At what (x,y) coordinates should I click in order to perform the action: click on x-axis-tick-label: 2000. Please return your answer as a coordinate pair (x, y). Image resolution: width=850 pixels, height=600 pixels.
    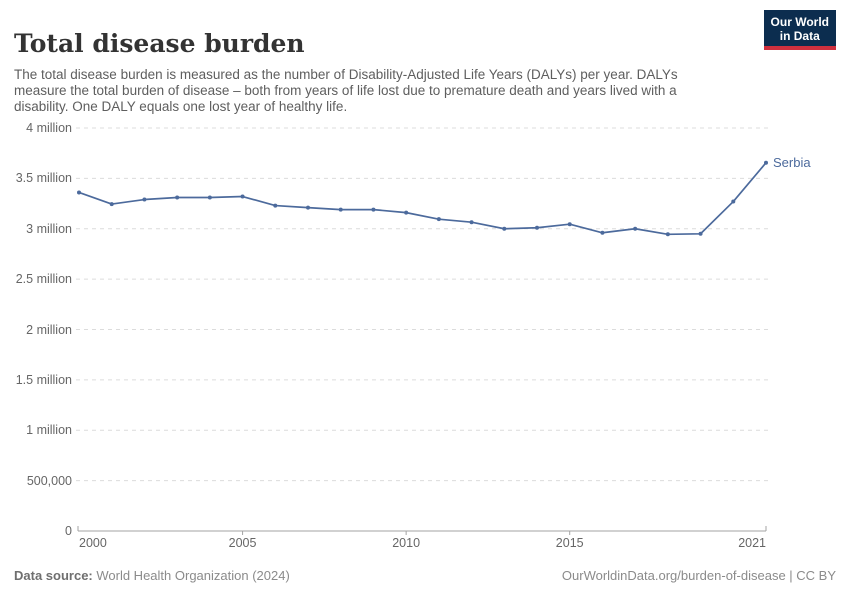
    Looking at the image, I should click on (93, 543).